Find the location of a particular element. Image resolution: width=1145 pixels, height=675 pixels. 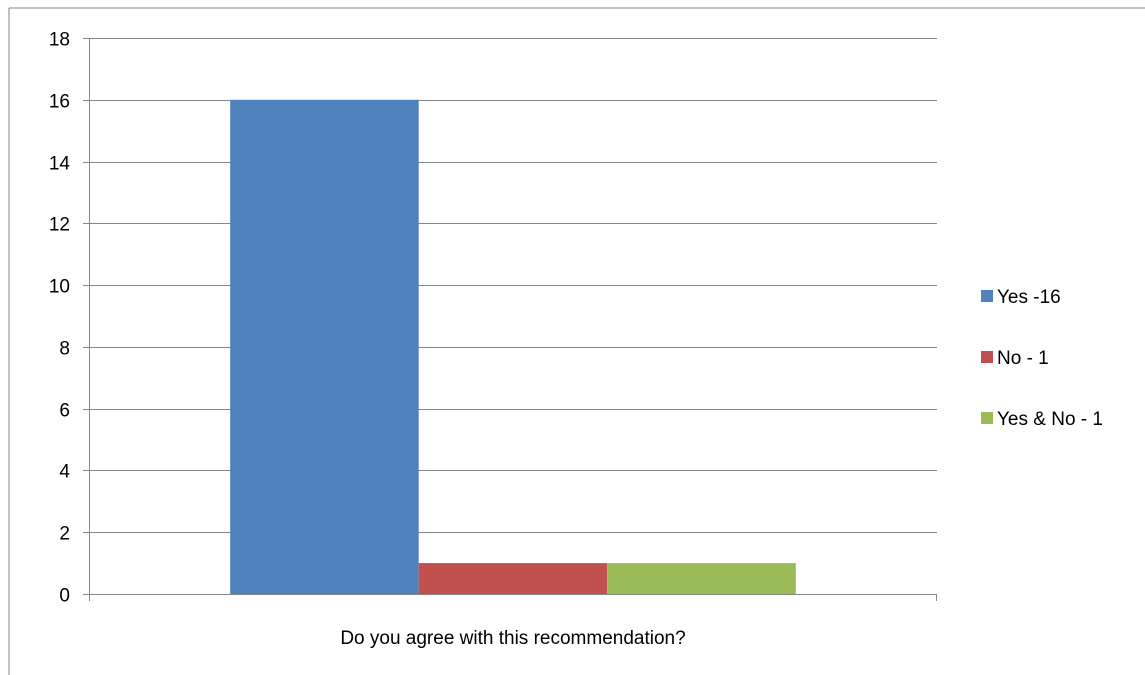

y-tick-label: 2 is located at coordinates (64, 534).